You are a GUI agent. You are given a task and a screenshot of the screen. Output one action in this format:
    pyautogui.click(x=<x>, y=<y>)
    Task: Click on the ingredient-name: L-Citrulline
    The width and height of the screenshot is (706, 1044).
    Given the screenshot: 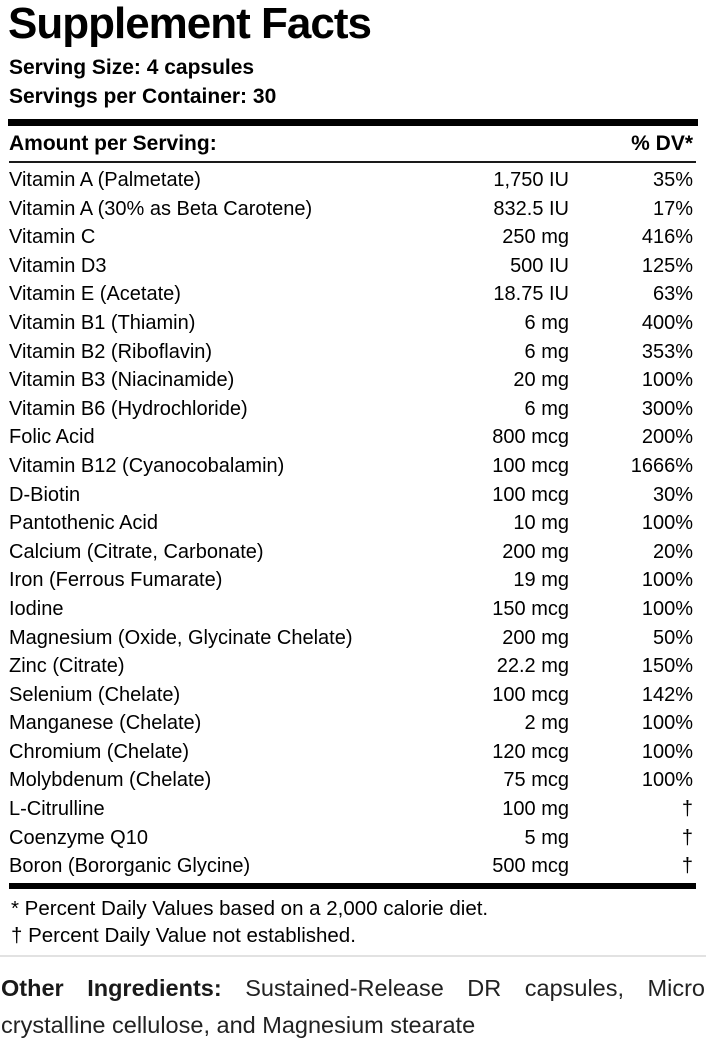 What is the action you would take?
    pyautogui.click(x=57, y=809)
    